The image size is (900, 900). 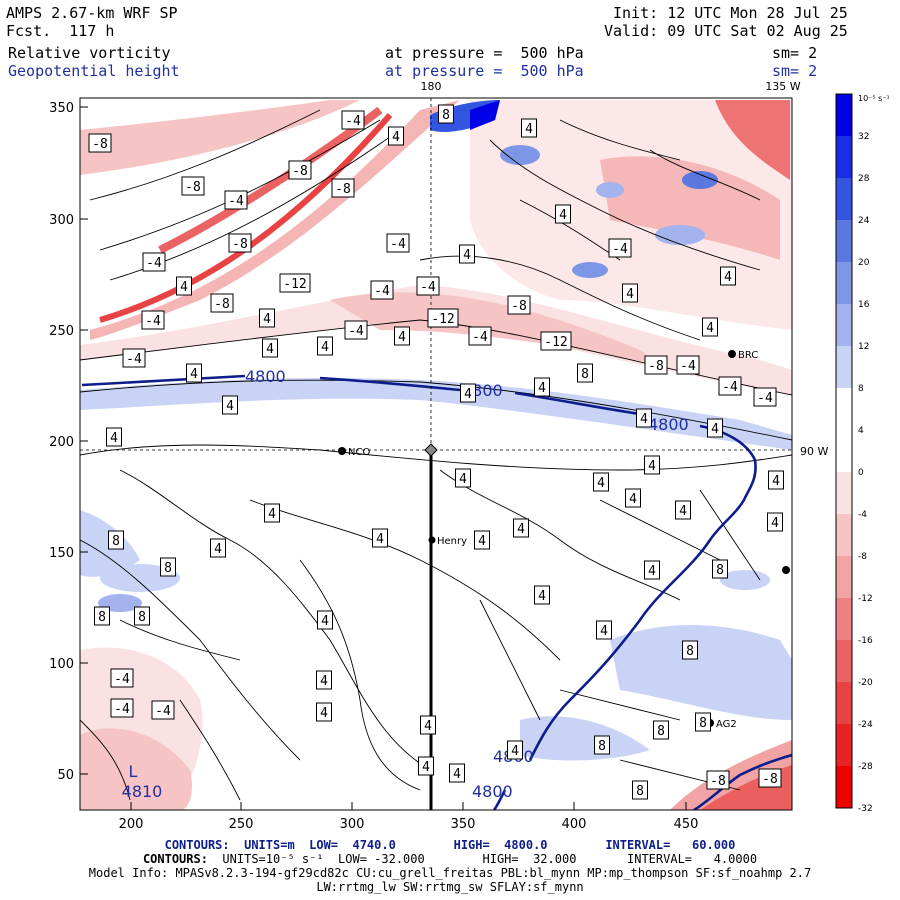 I want to click on init-time-label: Init: 12 UTC Mon 28 Jul 25, so click(x=730, y=13).